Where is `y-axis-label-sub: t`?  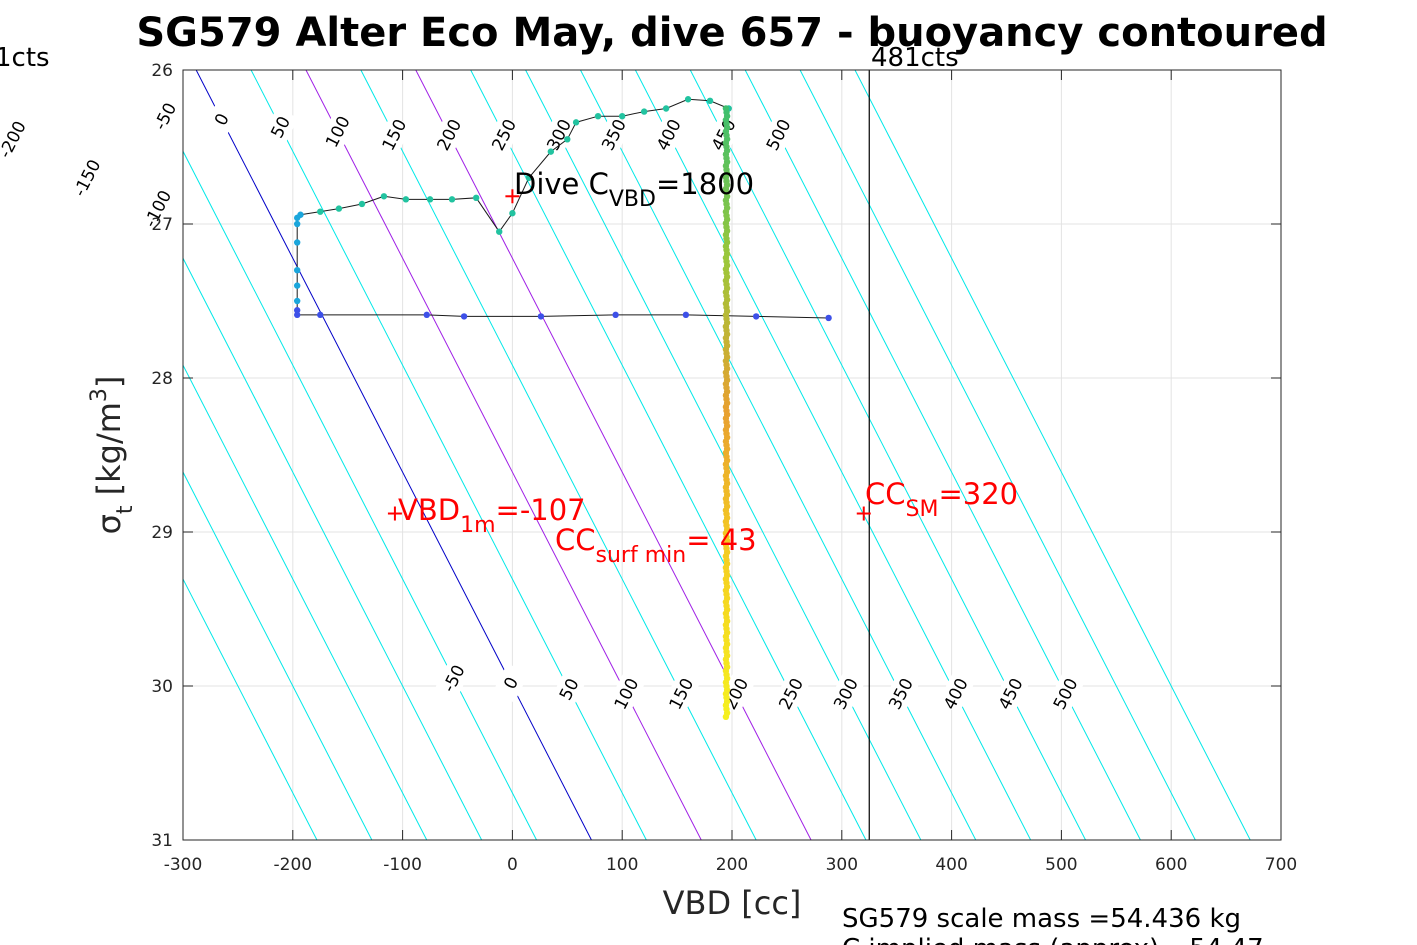
y-axis-label-sub: t is located at coordinates (125, 509).